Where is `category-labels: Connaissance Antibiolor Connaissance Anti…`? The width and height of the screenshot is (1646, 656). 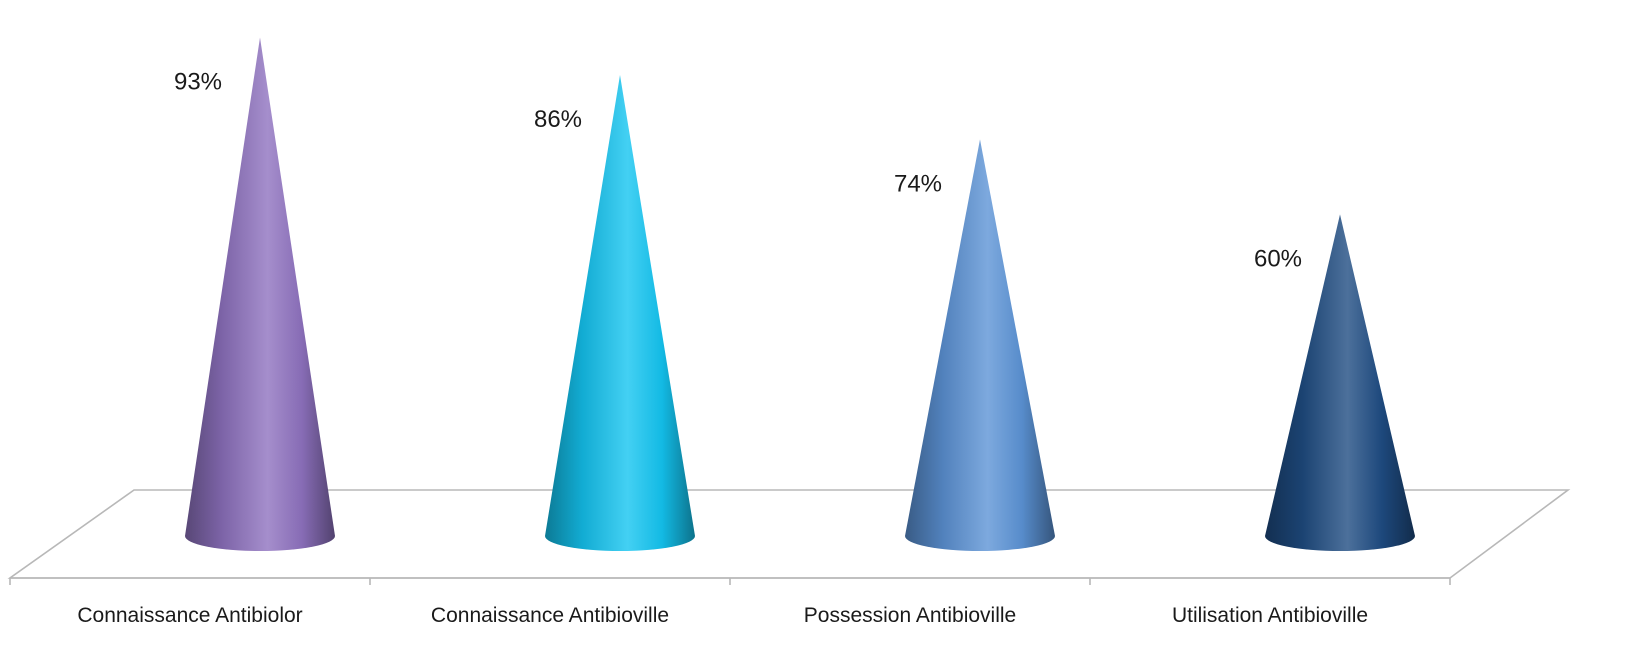 category-labels: Connaissance Antibiolor Connaissance Anti… is located at coordinates (722, 615).